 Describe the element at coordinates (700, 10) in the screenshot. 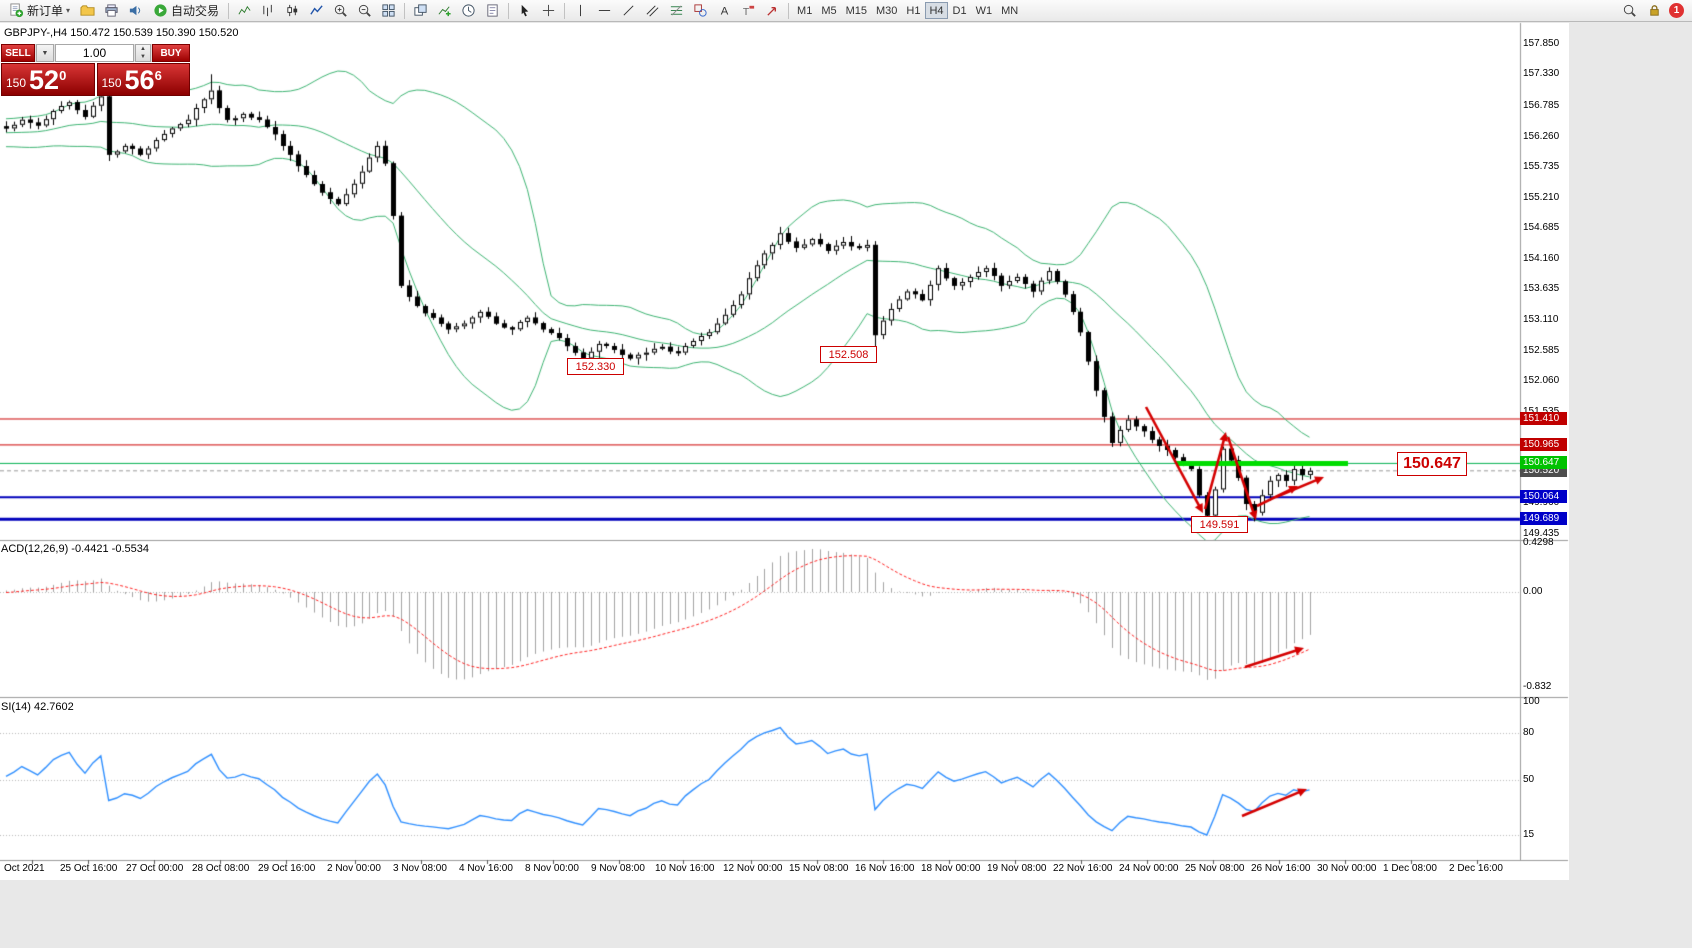

I see `shapes-icon` at that location.